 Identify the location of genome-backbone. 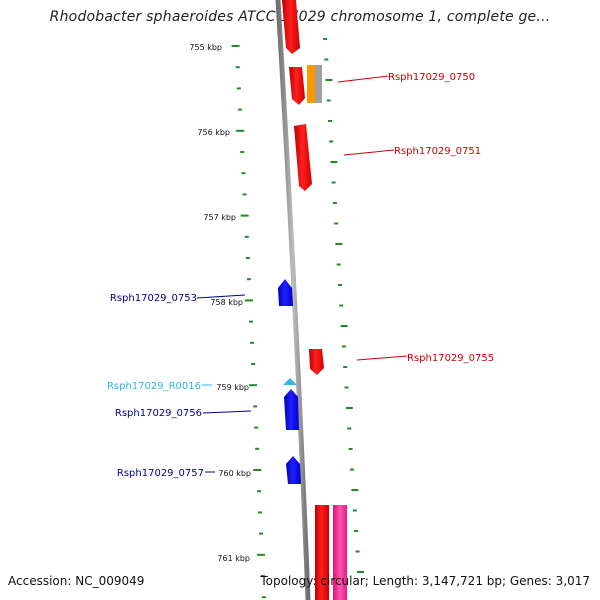
(293, 300).